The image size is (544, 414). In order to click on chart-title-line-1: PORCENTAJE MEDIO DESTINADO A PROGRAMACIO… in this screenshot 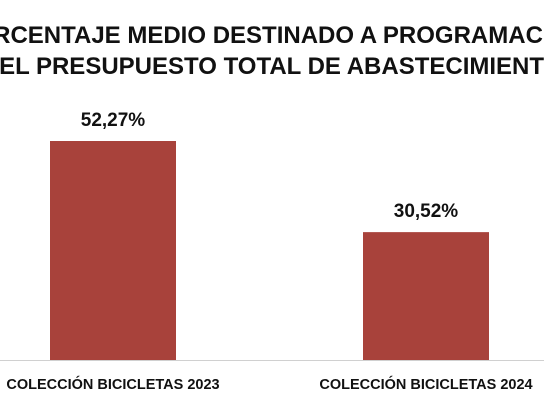, I will do `click(272, 35)`.